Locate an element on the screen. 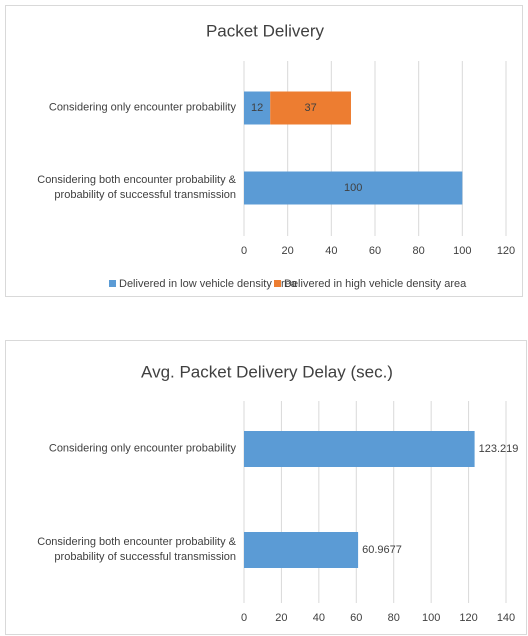 This screenshot has width=528, height=636. x-tick-label: 140 is located at coordinates (506, 618).